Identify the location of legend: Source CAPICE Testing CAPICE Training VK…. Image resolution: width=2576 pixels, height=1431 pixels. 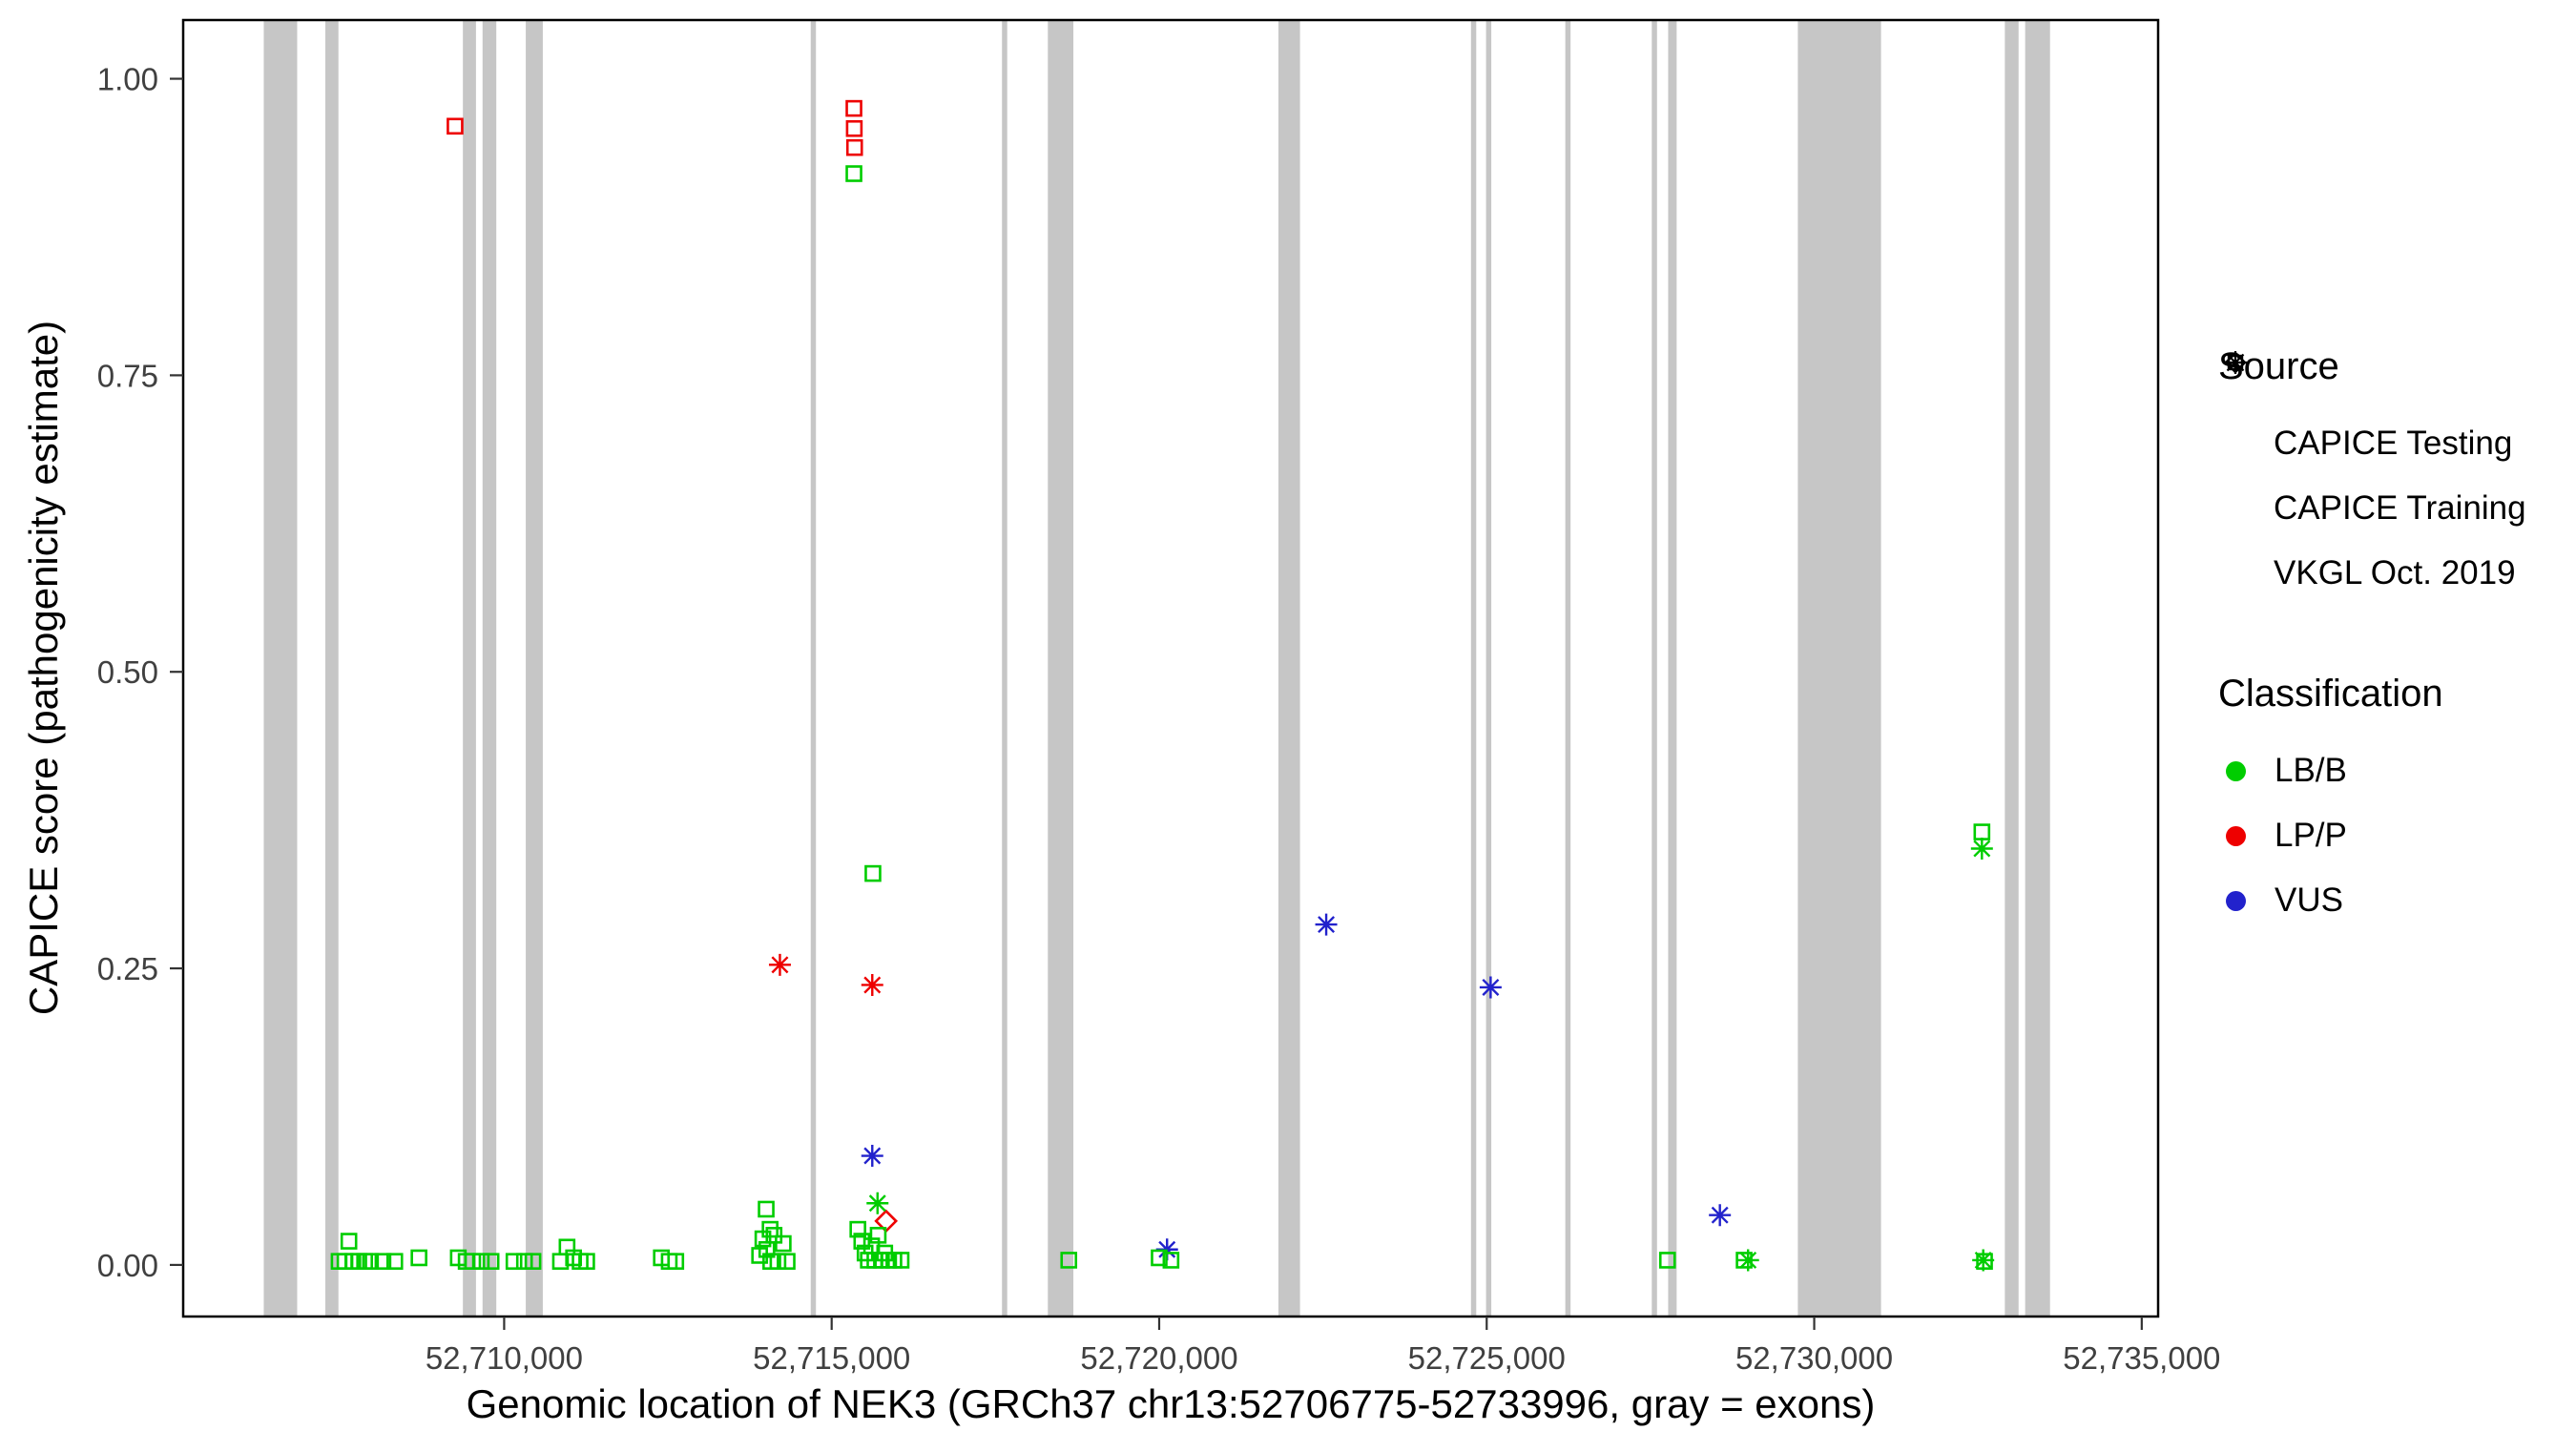
(2372, 639).